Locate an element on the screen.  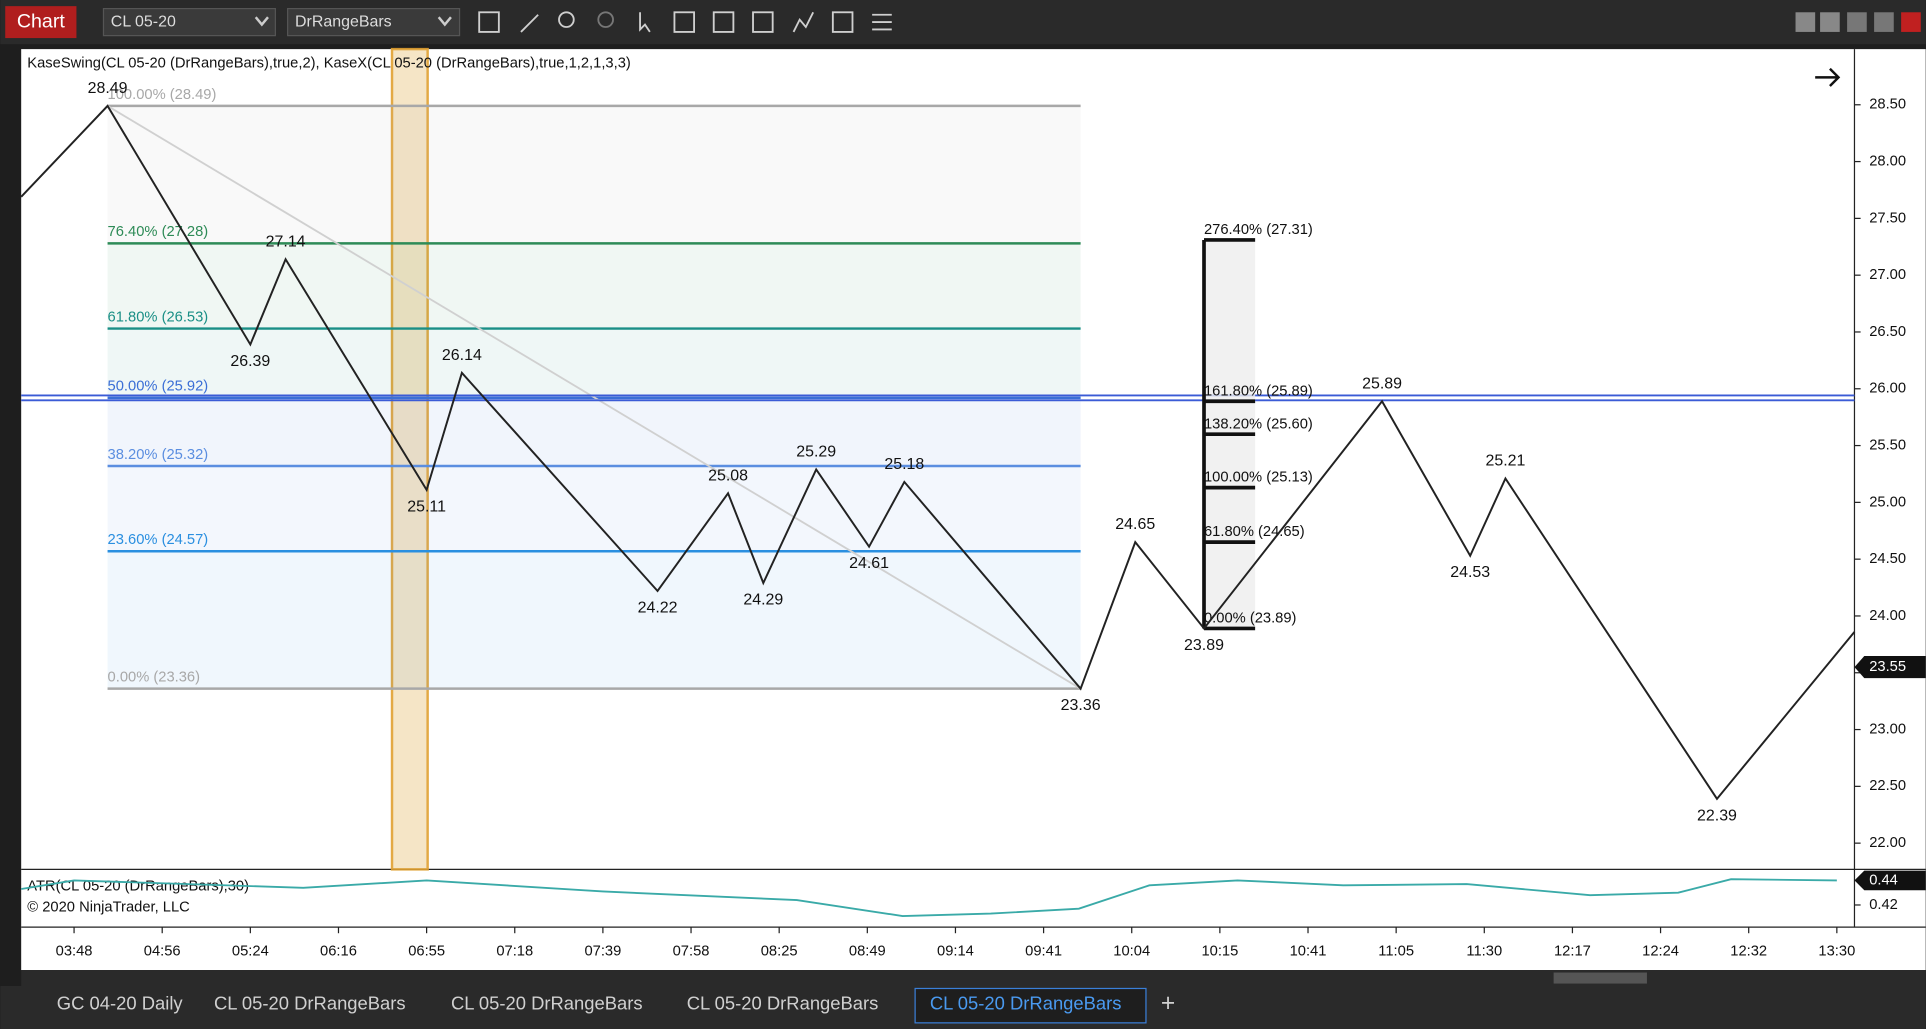
x-tick-label: 10:15 is located at coordinates (1219, 952).